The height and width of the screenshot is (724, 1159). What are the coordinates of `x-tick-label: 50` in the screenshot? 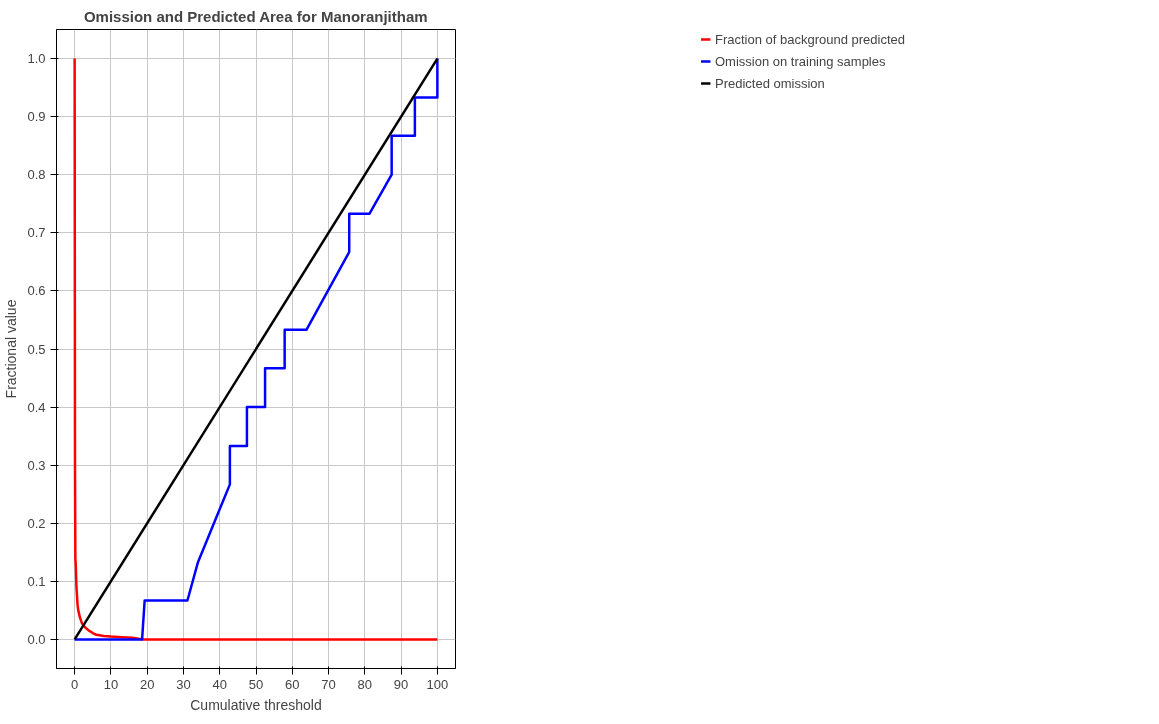 It's located at (256, 684).